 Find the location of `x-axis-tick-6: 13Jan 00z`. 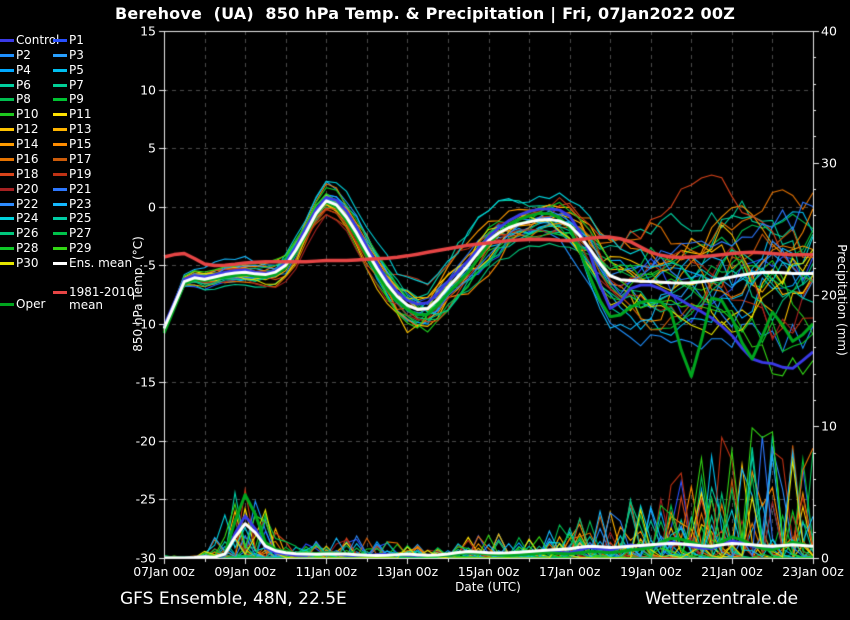

x-axis-tick-6: 13Jan 00z is located at coordinates (407, 571).